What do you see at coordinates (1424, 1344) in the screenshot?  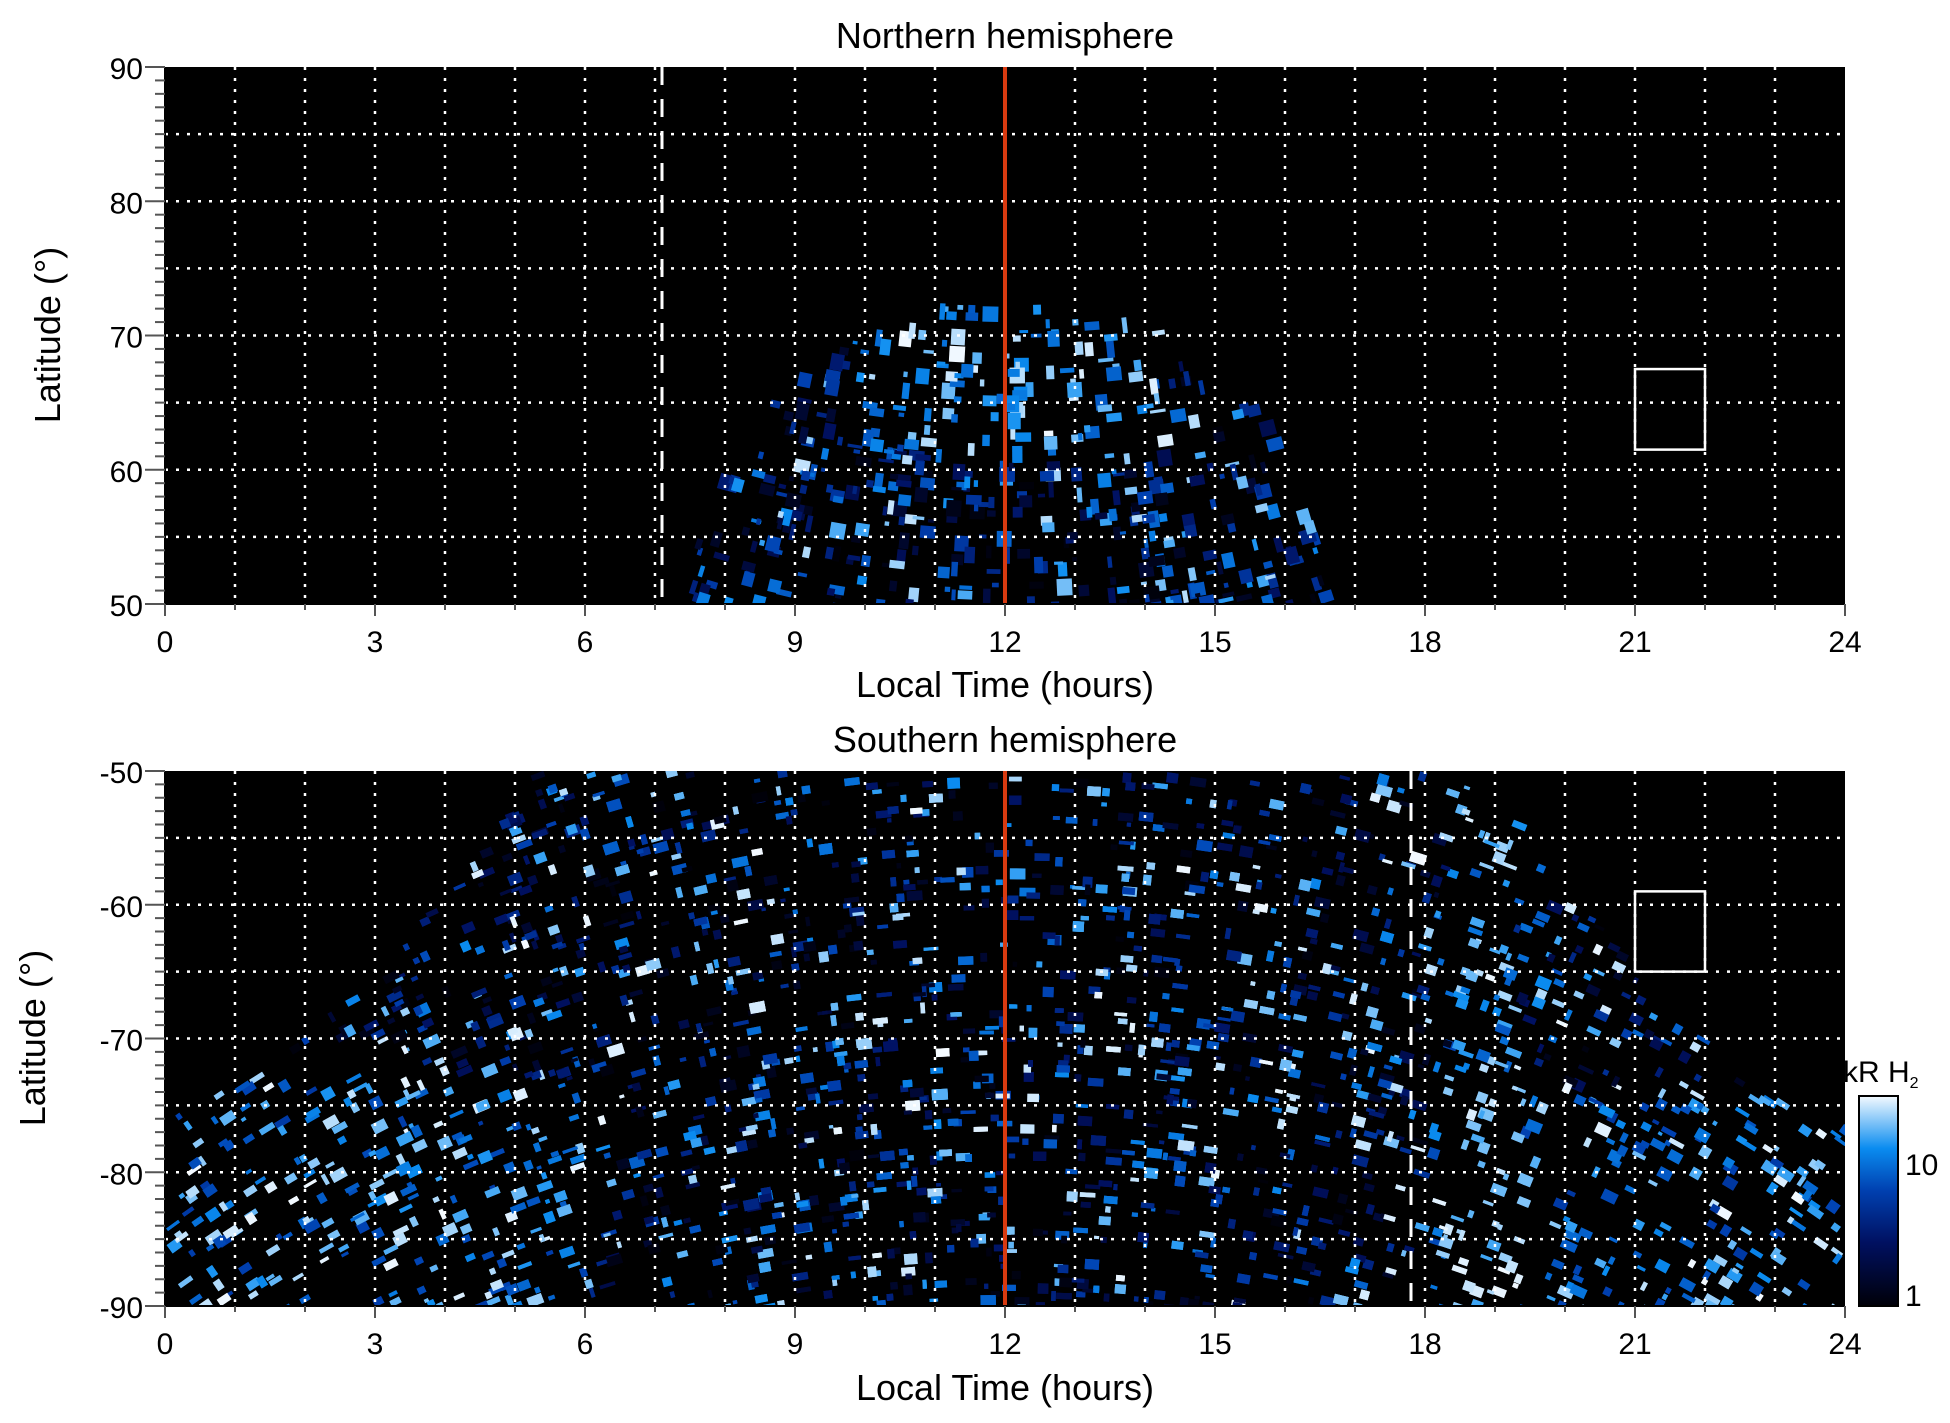 I see `x-tick-label: 18` at bounding box center [1424, 1344].